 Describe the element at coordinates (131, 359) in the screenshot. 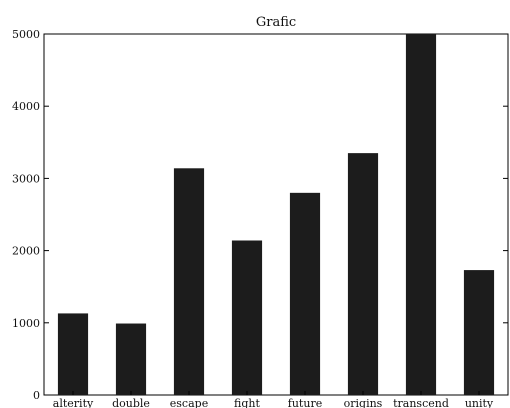

I see `bar-double` at that location.